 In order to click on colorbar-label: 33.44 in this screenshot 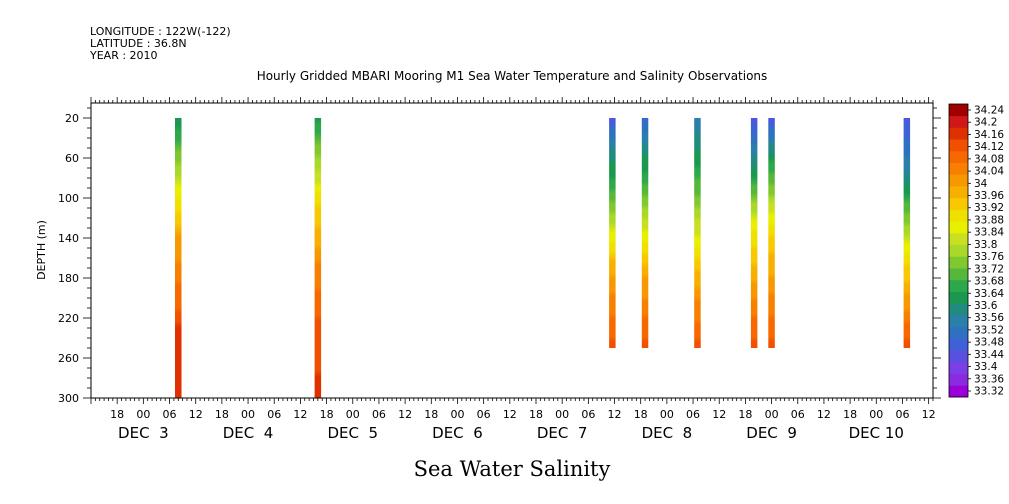, I will do `click(989, 355)`.